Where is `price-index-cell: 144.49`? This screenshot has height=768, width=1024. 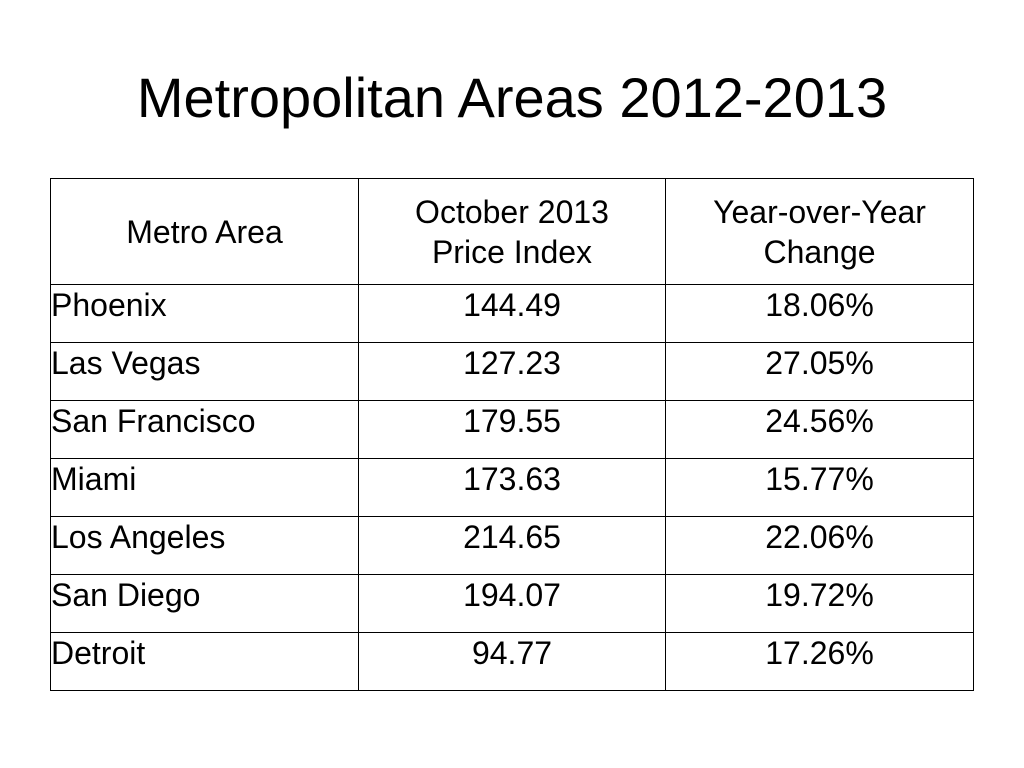 price-index-cell: 144.49 is located at coordinates (512, 313).